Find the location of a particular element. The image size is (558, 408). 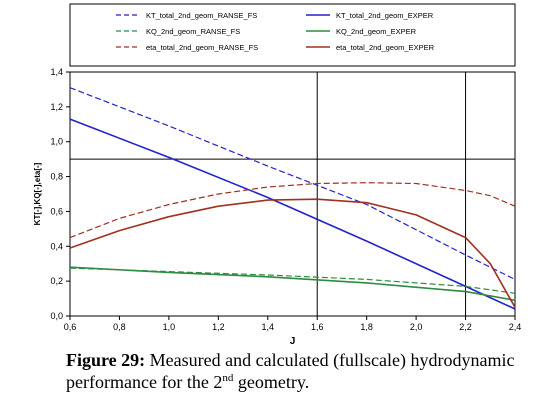

x-tick-label: 2,2 is located at coordinates (465, 327).